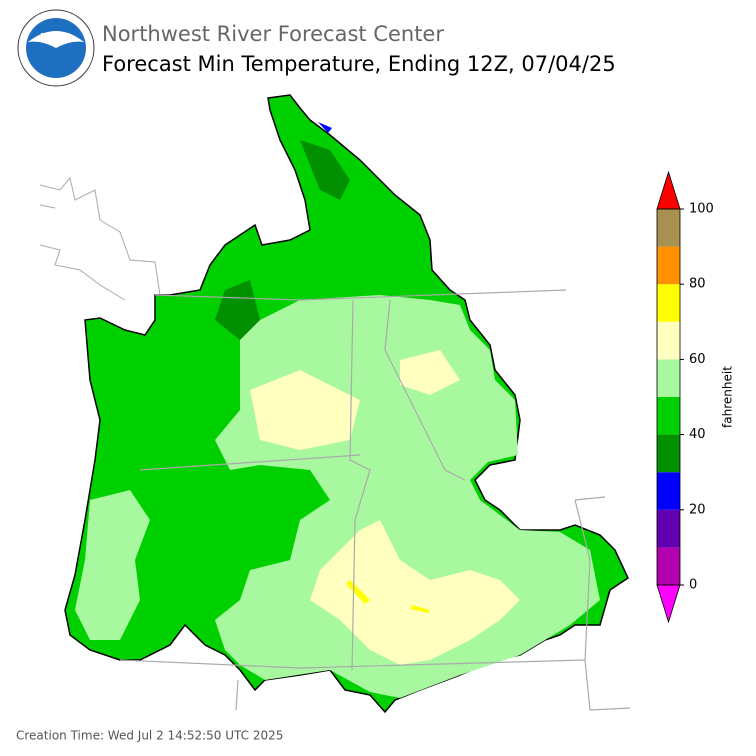 The width and height of the screenshot is (756, 756). What do you see at coordinates (685, 397) in the screenshot?
I see `colorbar: 0 20 40 60 80 100` at bounding box center [685, 397].